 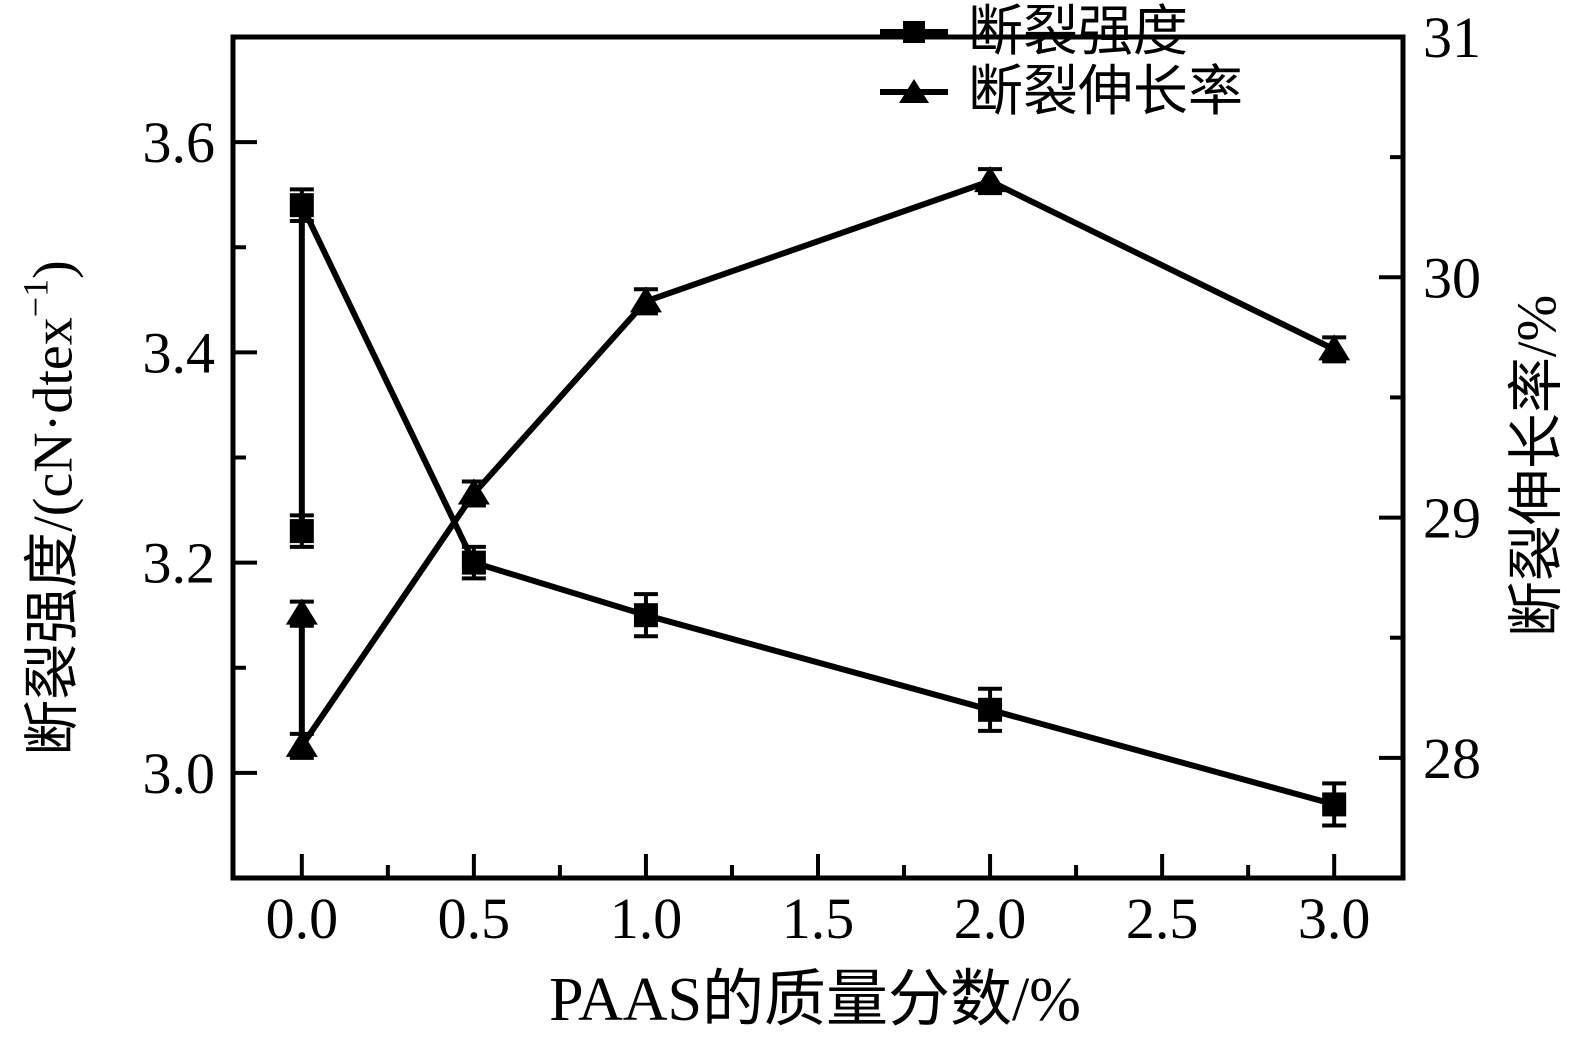 What do you see at coordinates (1334, 918) in the screenshot?
I see `x-axis-tick-label: 3.0` at bounding box center [1334, 918].